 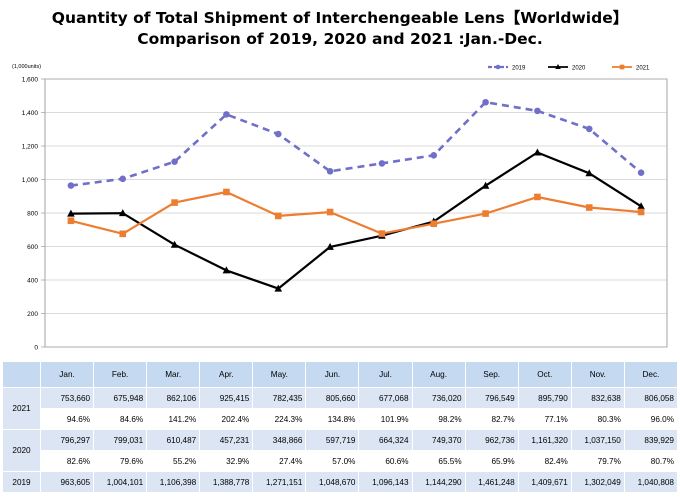 I want to click on percent-cell: 101.9%, so click(x=385, y=419).